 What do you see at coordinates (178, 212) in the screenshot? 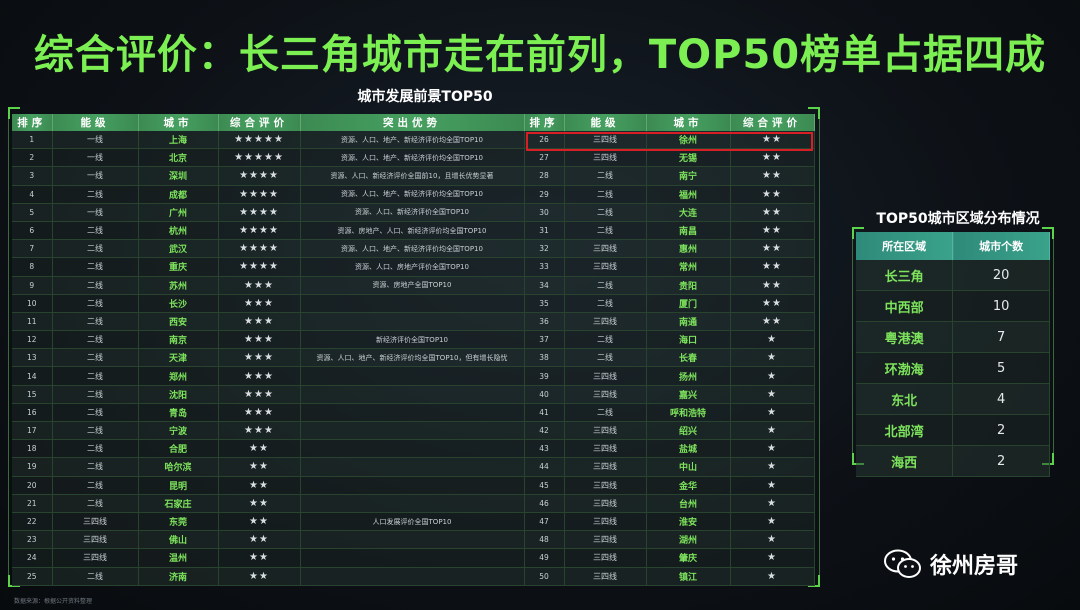
I see `city-cell: 广州` at bounding box center [178, 212].